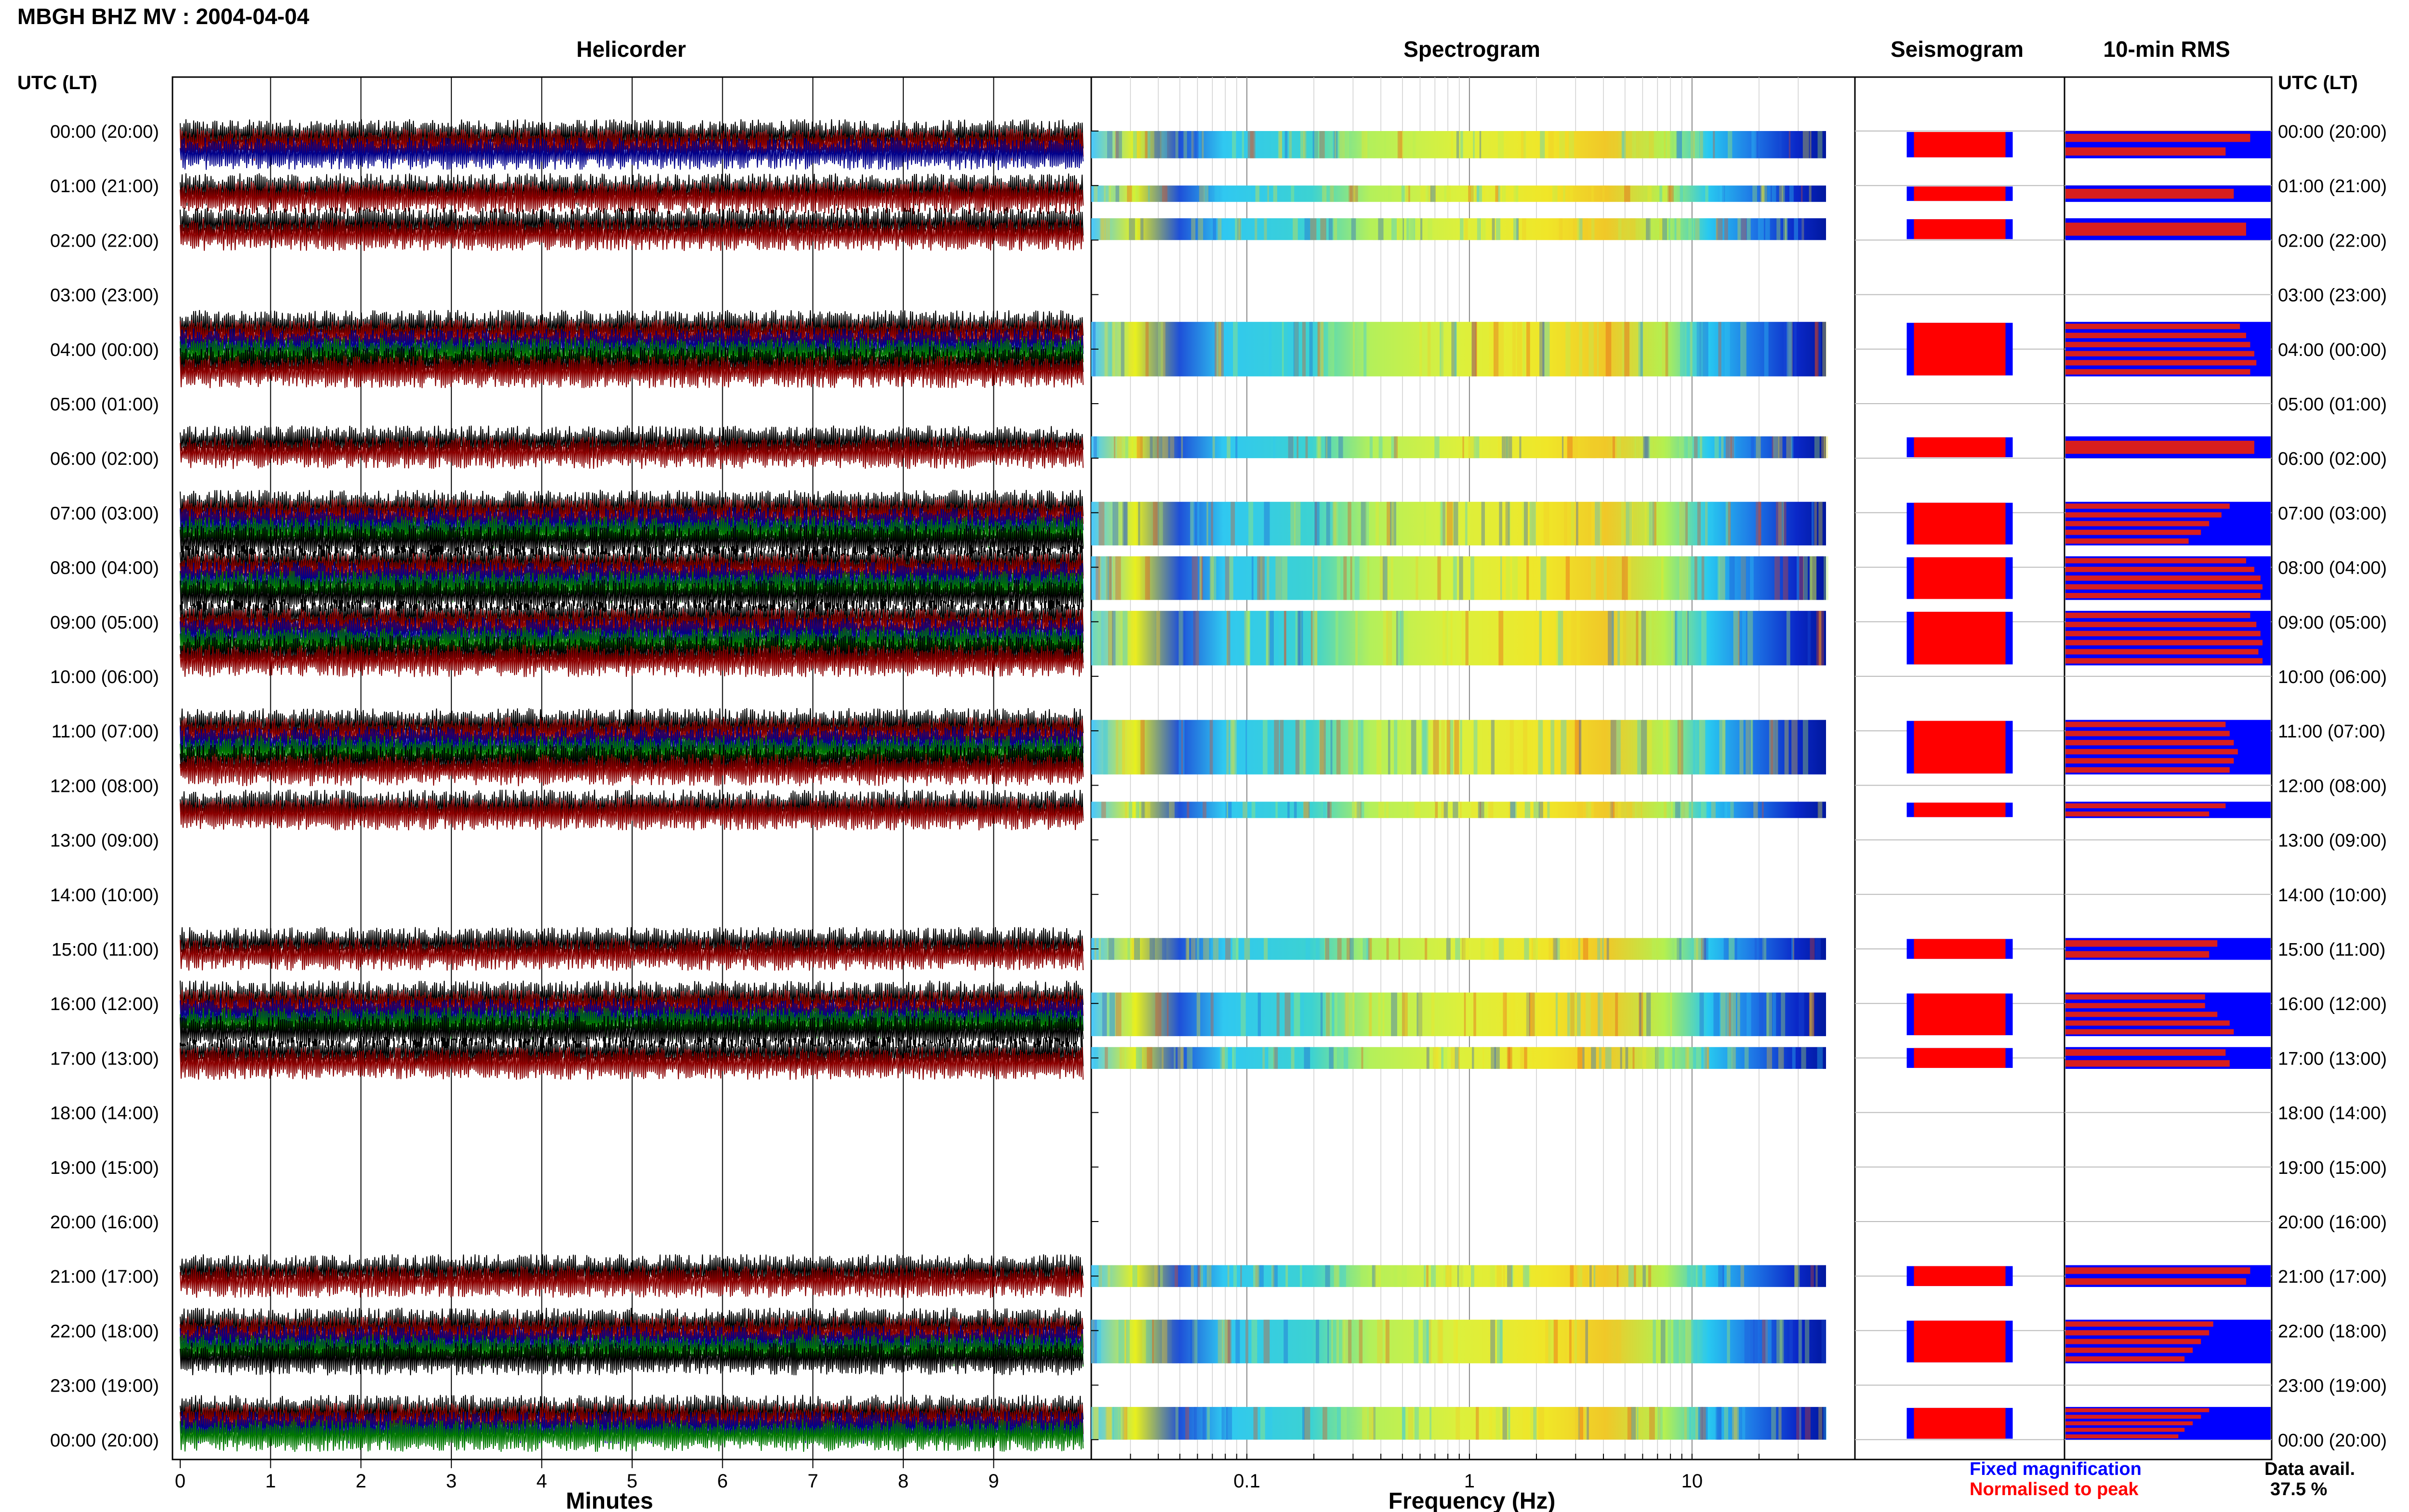  What do you see at coordinates (1692, 1481) in the screenshot?
I see `frequency-tick-label: 10` at bounding box center [1692, 1481].